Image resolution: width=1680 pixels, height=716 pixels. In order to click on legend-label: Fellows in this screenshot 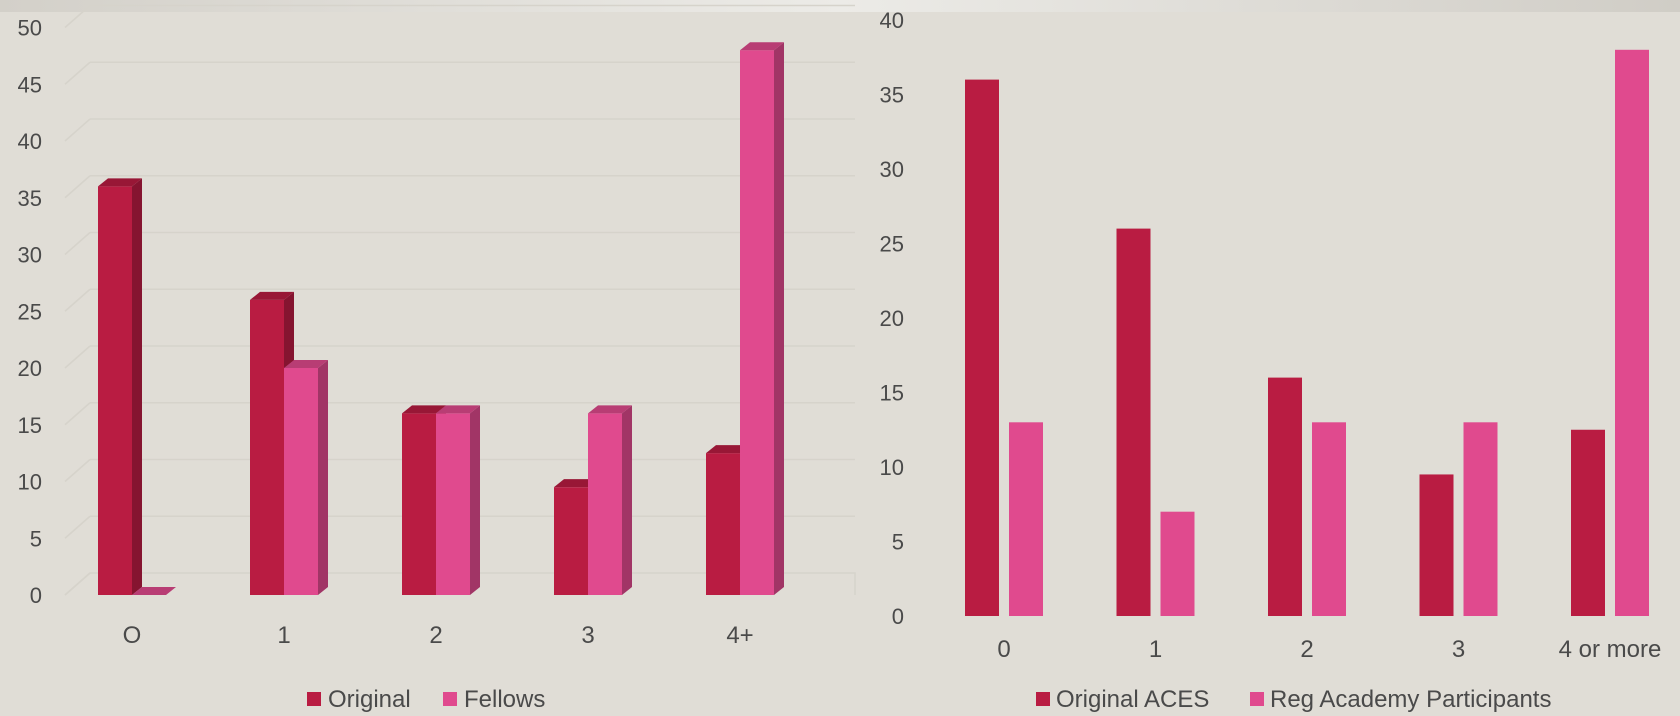, I will do `click(504, 699)`.